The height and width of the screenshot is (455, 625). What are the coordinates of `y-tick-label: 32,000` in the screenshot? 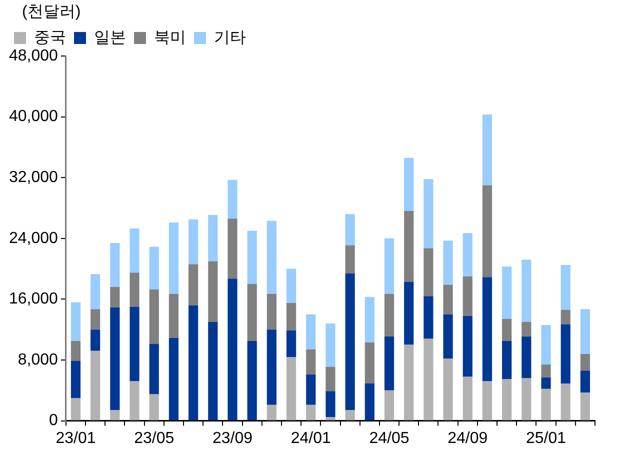 It's located at (33, 177).